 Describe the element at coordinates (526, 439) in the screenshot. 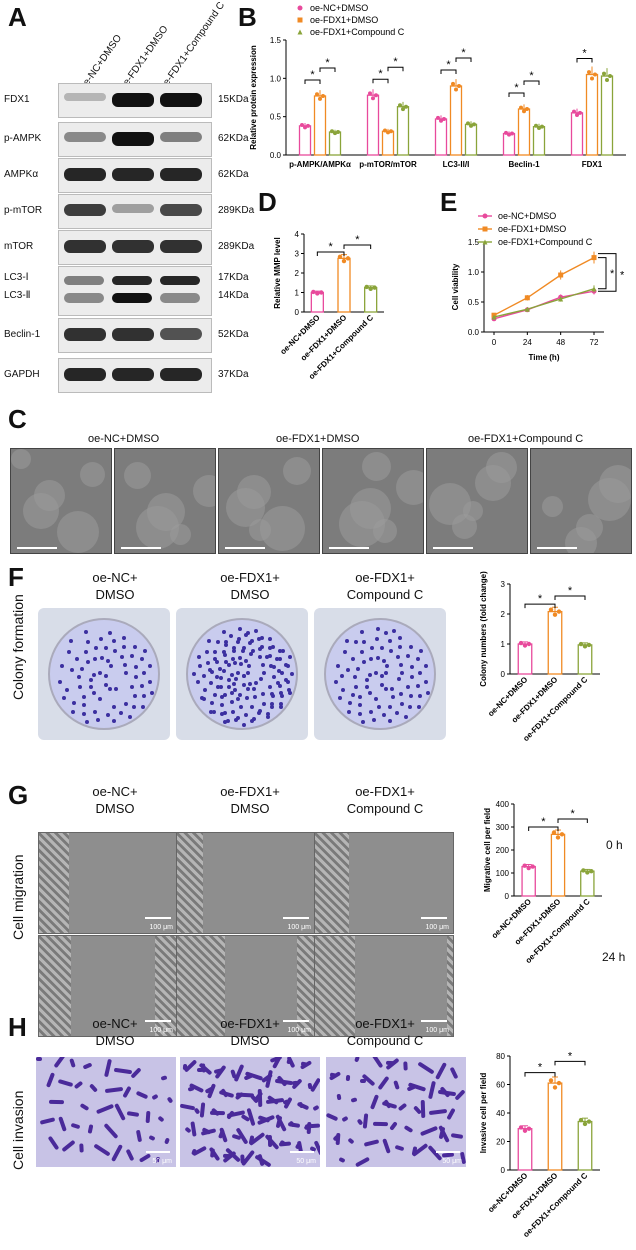

I see `em-label-cc: oe-FDX1+Compound C` at that location.